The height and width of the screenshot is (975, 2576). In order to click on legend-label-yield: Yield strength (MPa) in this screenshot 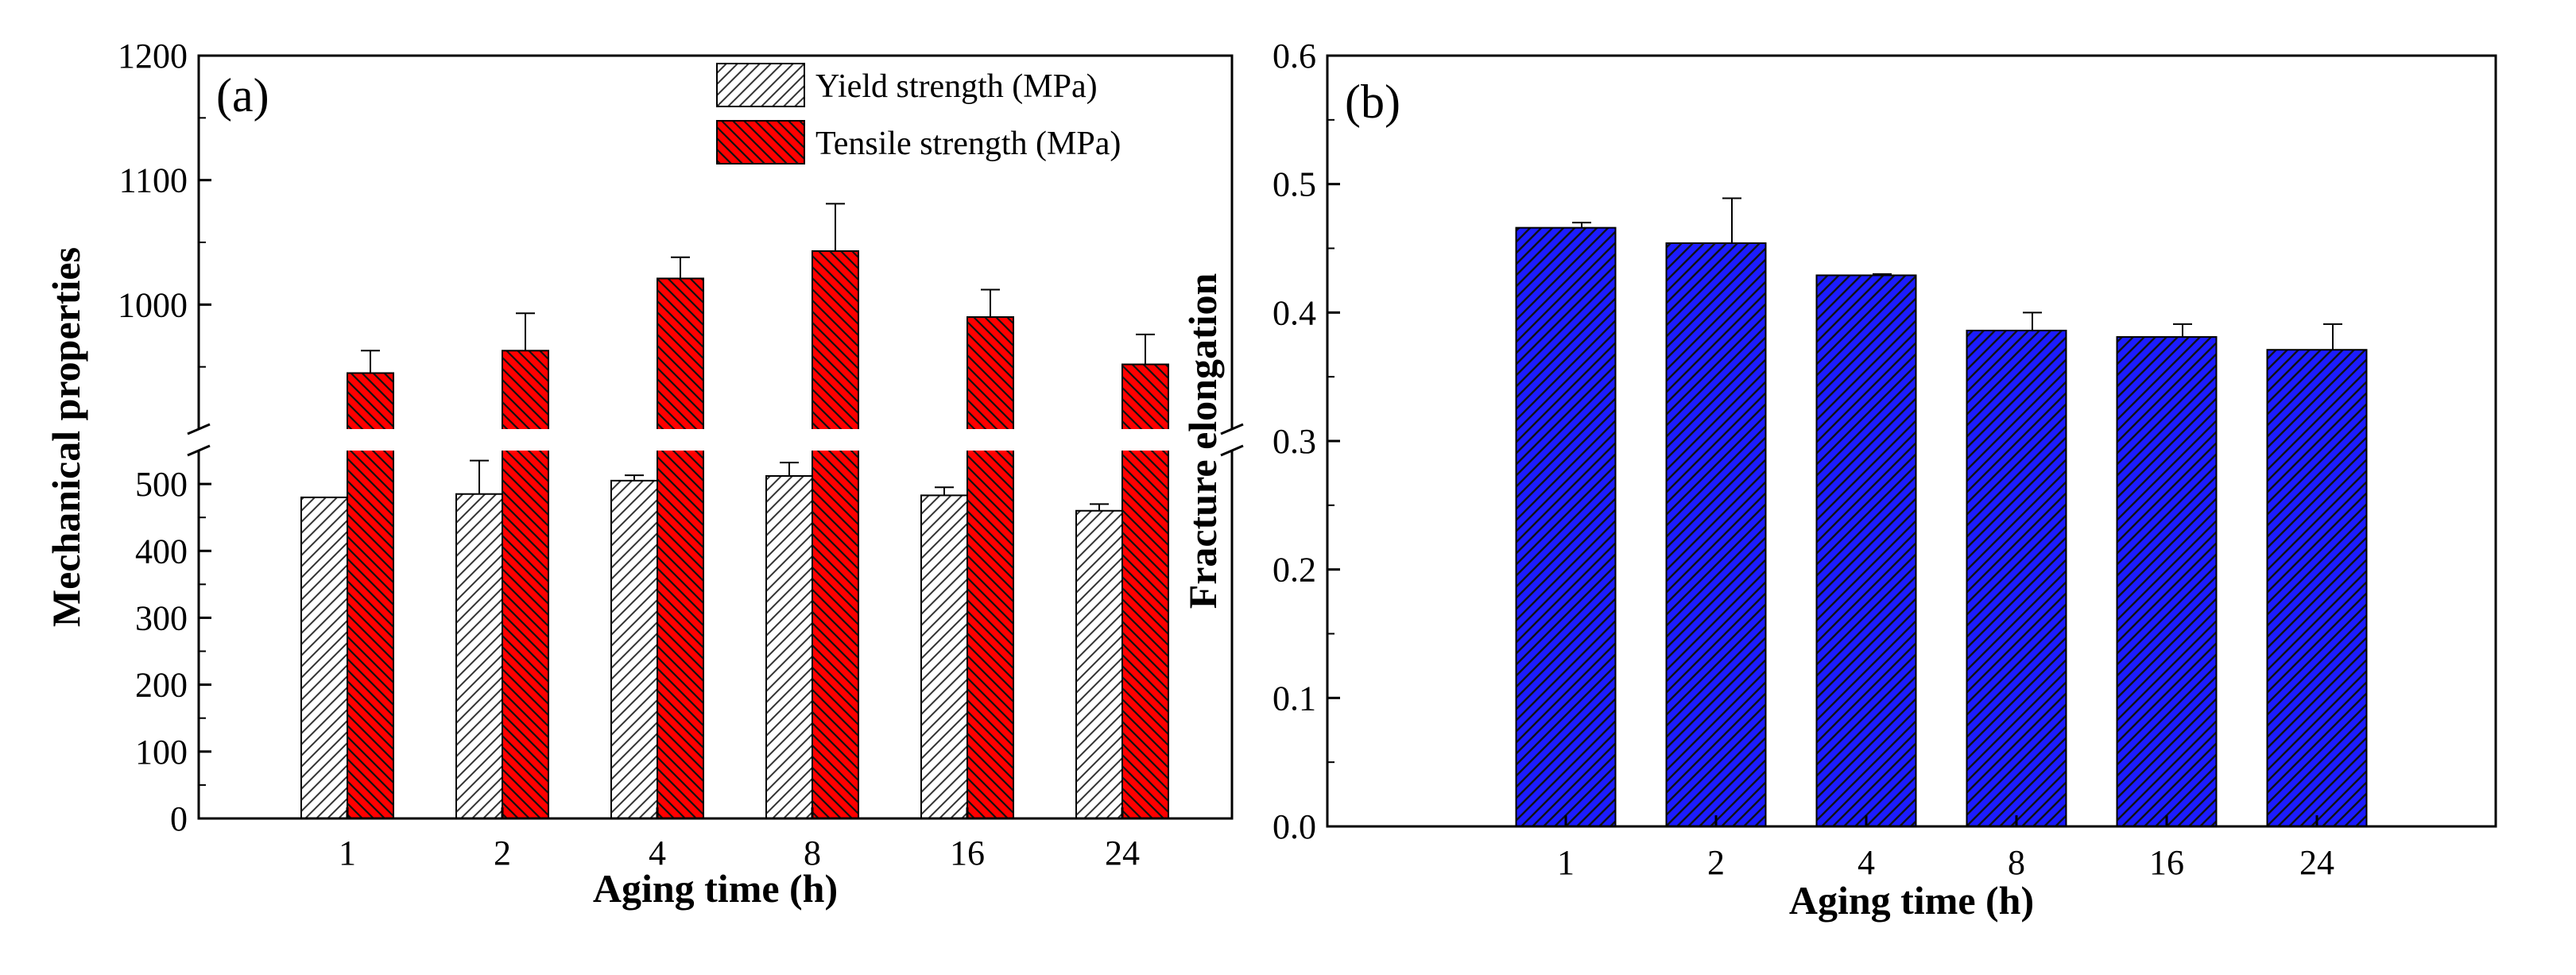, I will do `click(956, 87)`.